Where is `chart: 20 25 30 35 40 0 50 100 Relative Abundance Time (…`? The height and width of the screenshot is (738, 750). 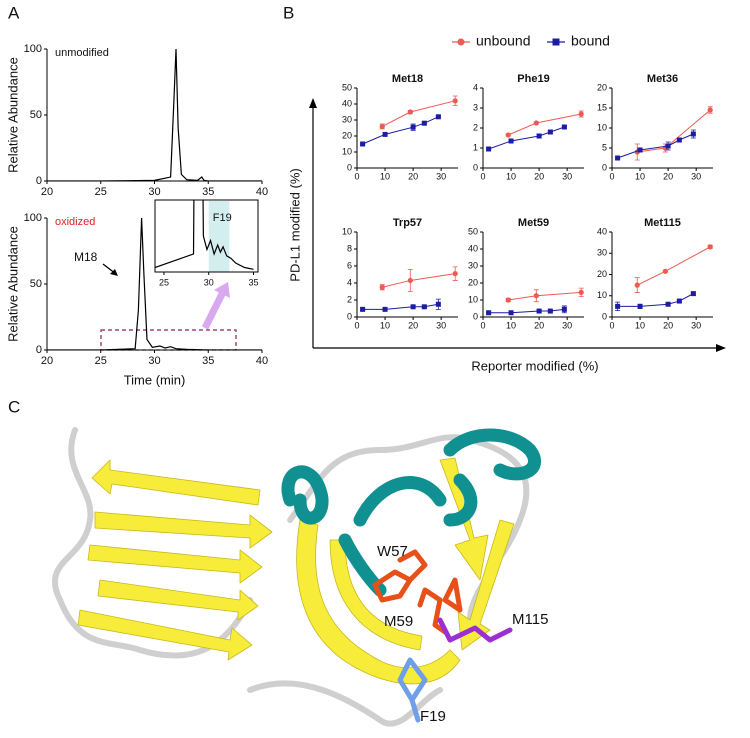 chart: 20 25 30 35 40 0 50 100 Relative Abundance Time (… is located at coordinates (136, 300).